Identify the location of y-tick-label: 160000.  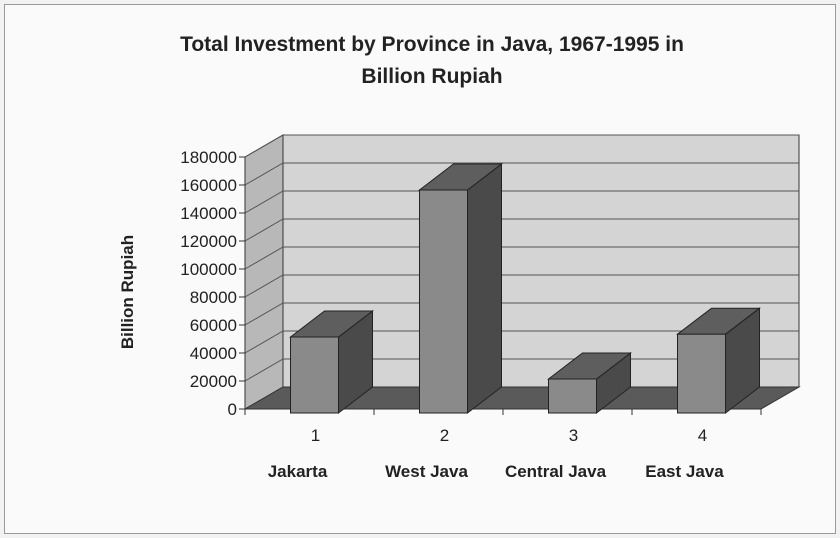
(208, 185).